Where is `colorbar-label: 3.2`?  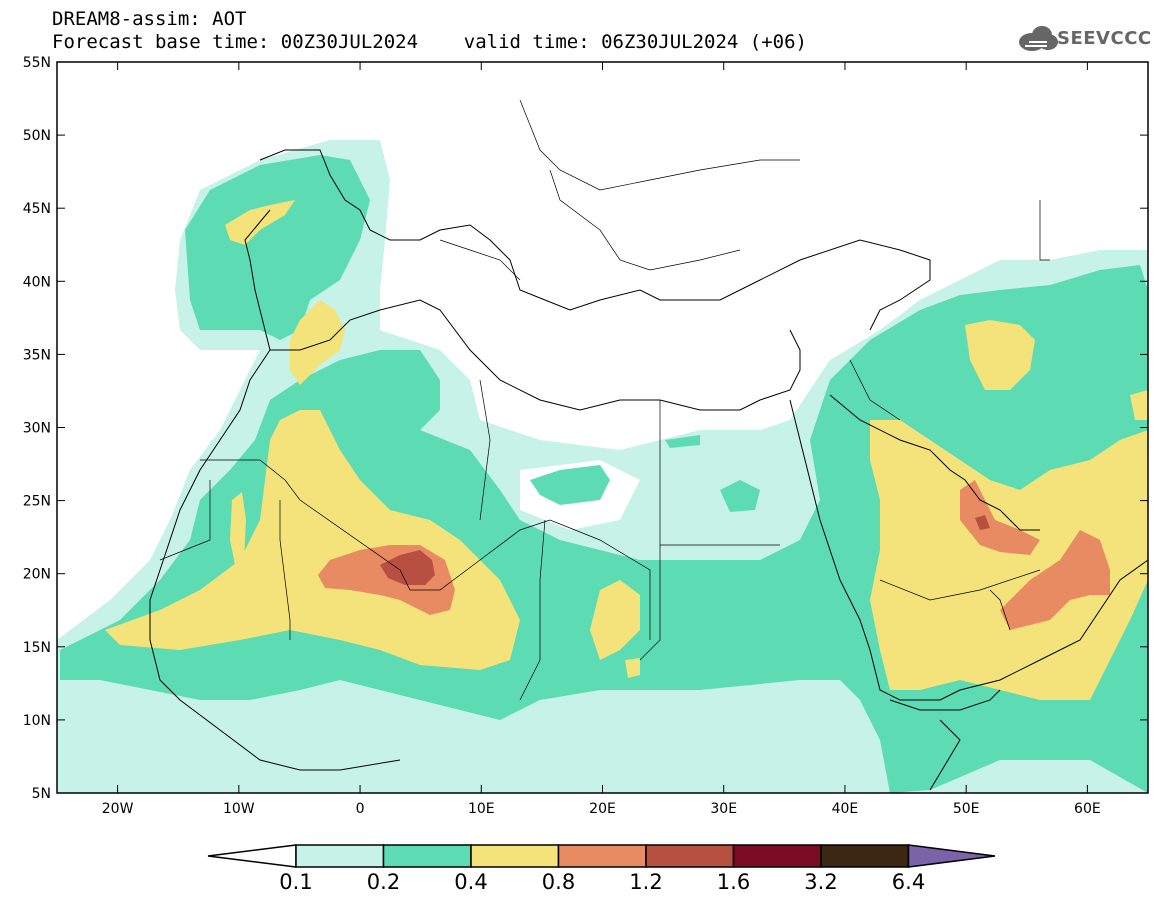
colorbar-label: 3.2 is located at coordinates (820, 882).